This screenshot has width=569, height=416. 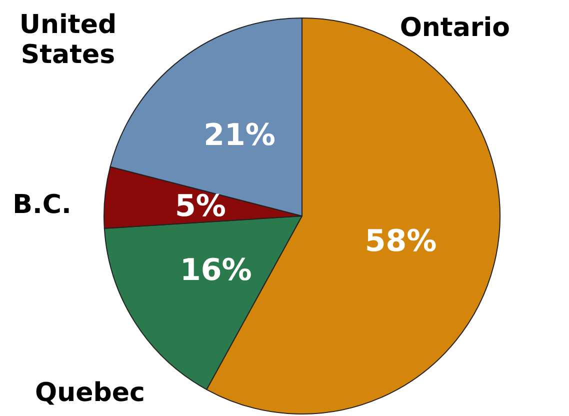 I want to click on slice-label: United States, so click(x=68, y=40).